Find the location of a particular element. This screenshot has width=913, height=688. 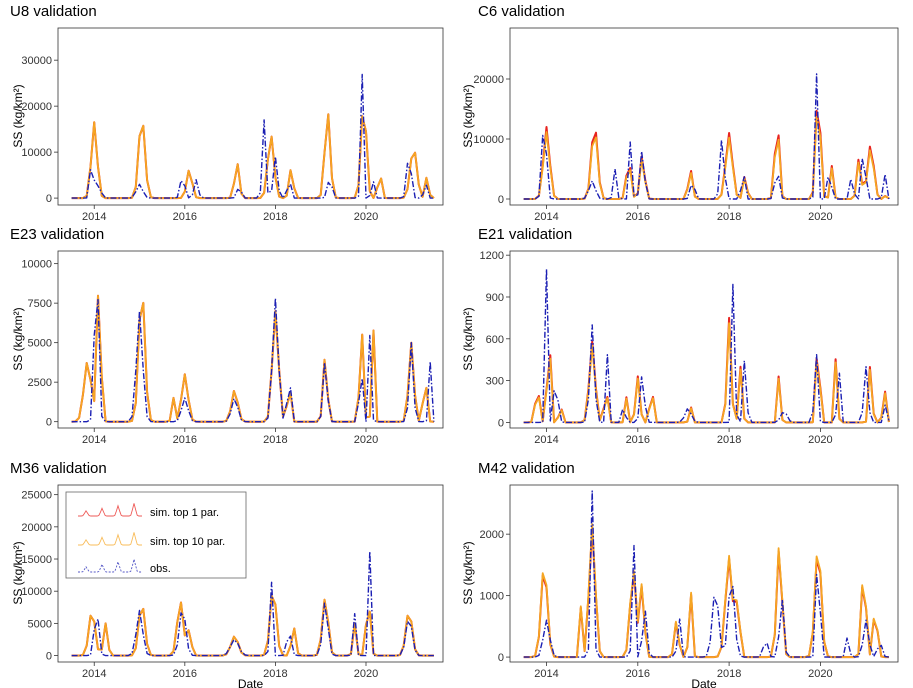

legend-box is located at coordinates (156, 535).